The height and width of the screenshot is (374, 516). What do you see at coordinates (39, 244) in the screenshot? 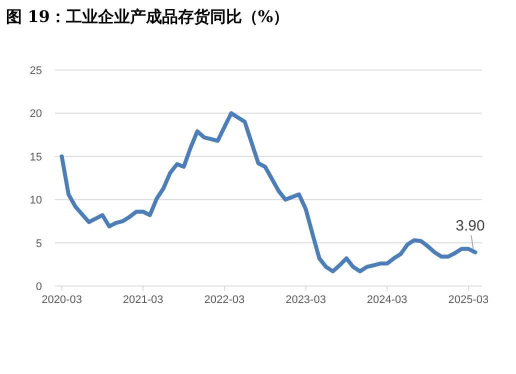
I see `y-tick-label: 5` at bounding box center [39, 244].